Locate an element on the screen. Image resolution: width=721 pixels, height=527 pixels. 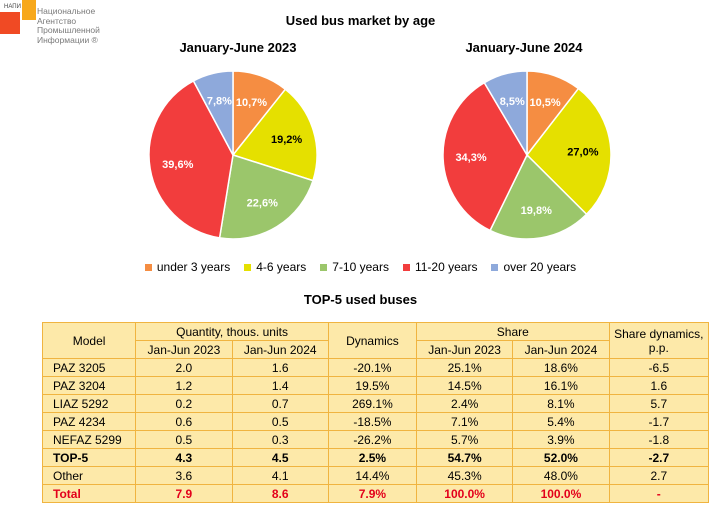
pie-chart-2024: 10,5% 27,0% 19,8% 34,3% 8,5% is located at coordinates (527, 155).